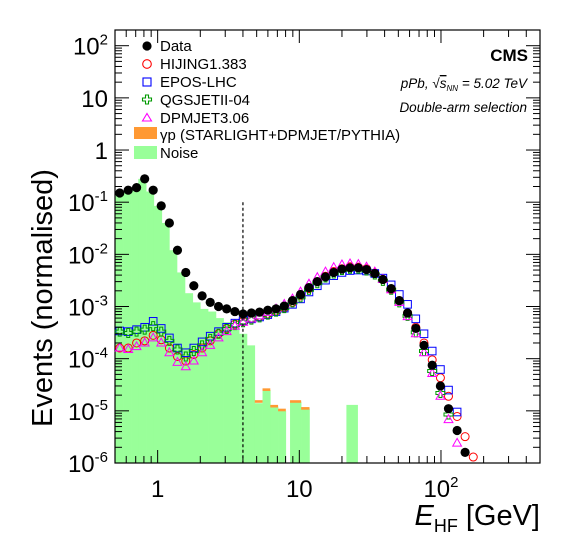  What do you see at coordinates (145, 152) in the screenshot?
I see `legend-swatch-noise` at bounding box center [145, 152].